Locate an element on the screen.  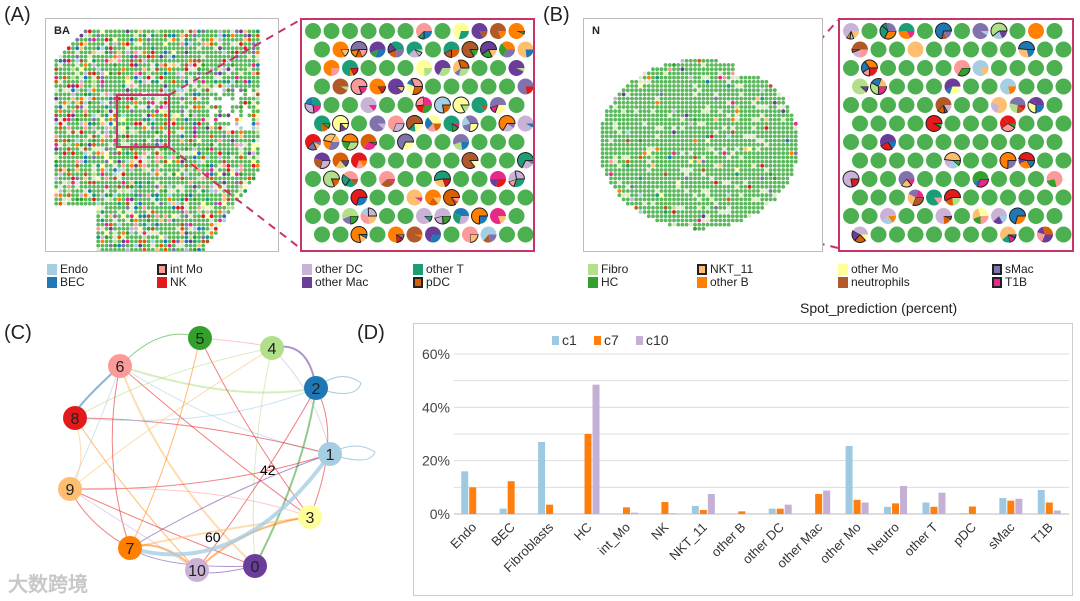
network-node: 8 is located at coordinates (75, 418).